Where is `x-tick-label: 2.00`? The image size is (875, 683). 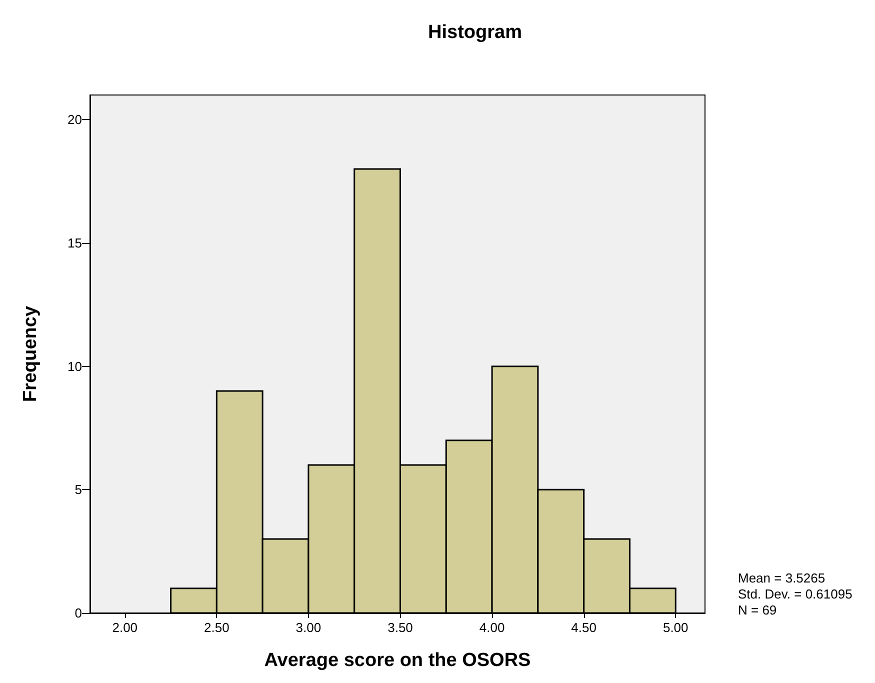
x-tick-label: 2.00 is located at coordinates (125, 627).